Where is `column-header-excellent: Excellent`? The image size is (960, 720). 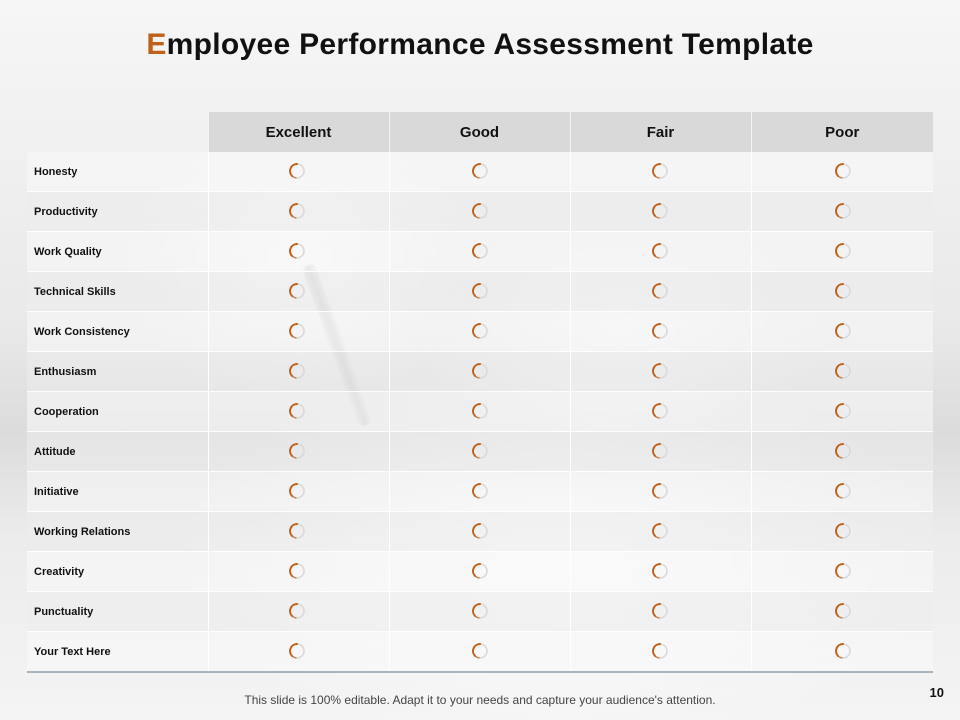 column-header-excellent: Excellent is located at coordinates (298, 132).